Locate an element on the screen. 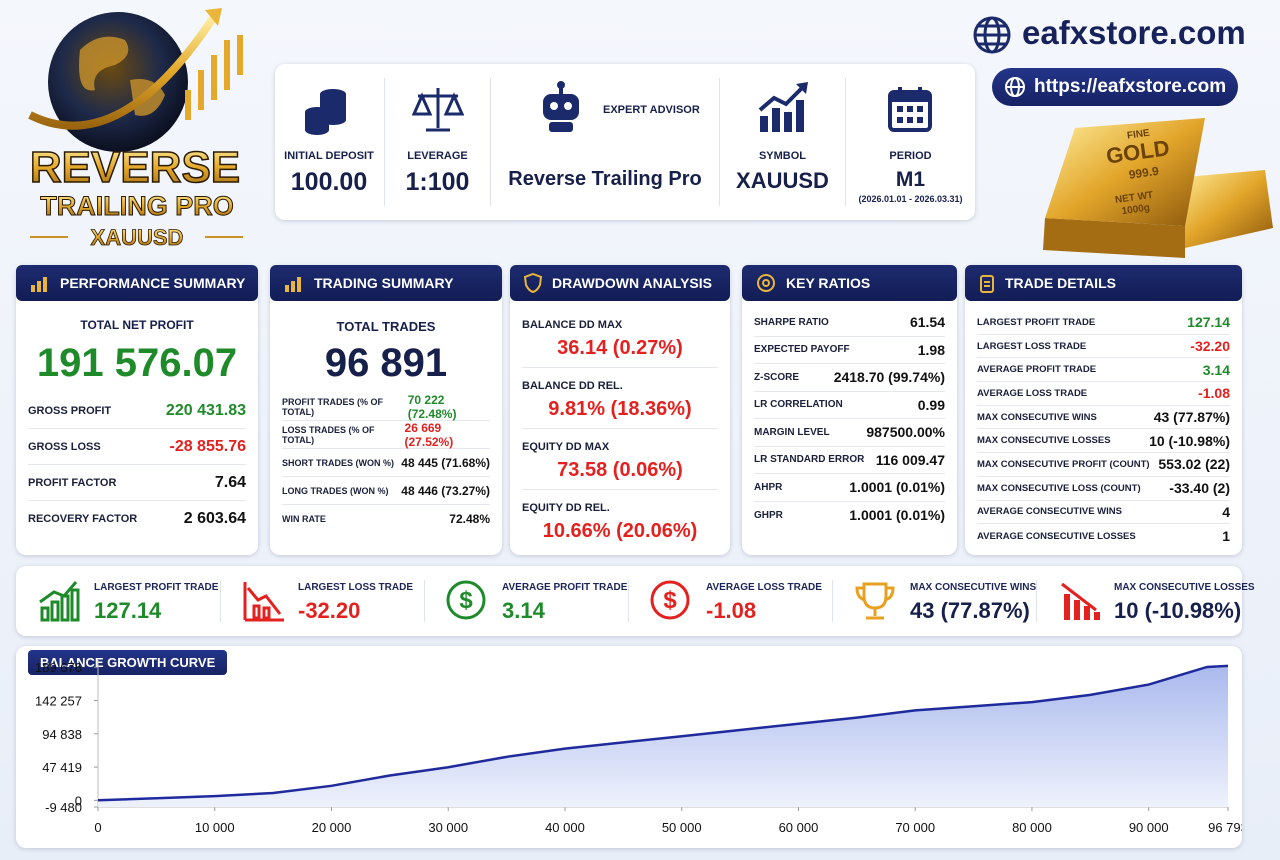 Image resolution: width=1280 pixels, height=860 pixels. row: GROSS PROFIT 220 431.83 is located at coordinates (137, 411).